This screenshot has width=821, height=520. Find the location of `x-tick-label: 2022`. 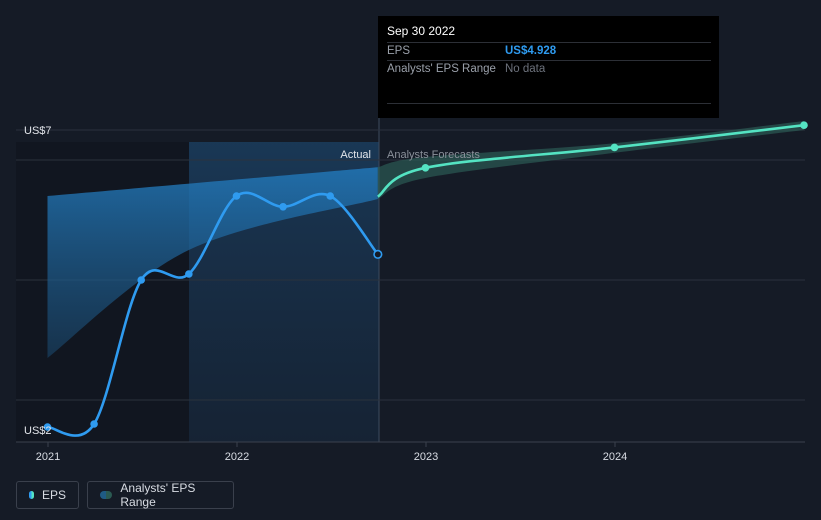

x-tick-label: 2022 is located at coordinates (237, 457).